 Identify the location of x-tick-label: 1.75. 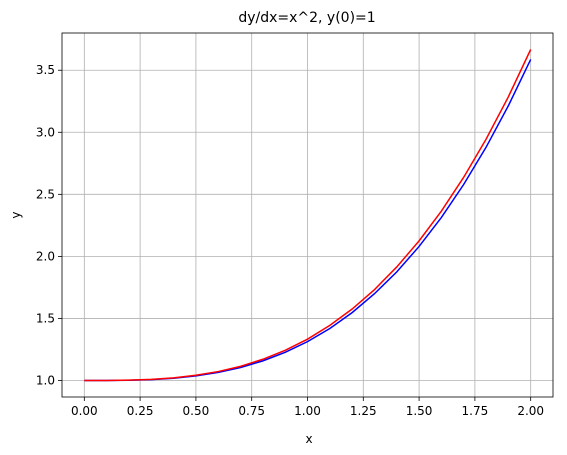
(475, 411).